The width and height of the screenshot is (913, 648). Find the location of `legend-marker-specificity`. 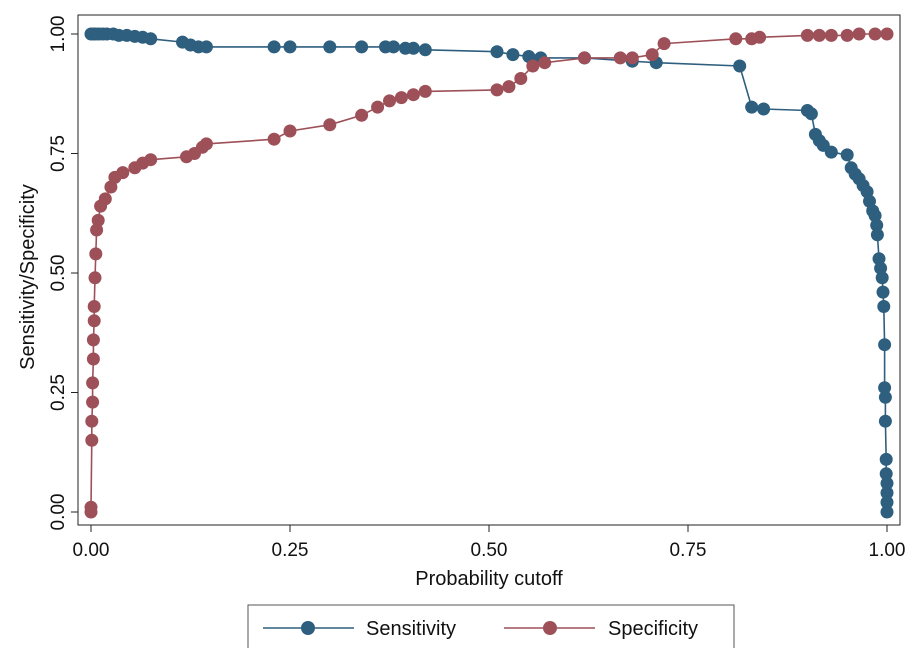

legend-marker-specificity is located at coordinates (550, 628).